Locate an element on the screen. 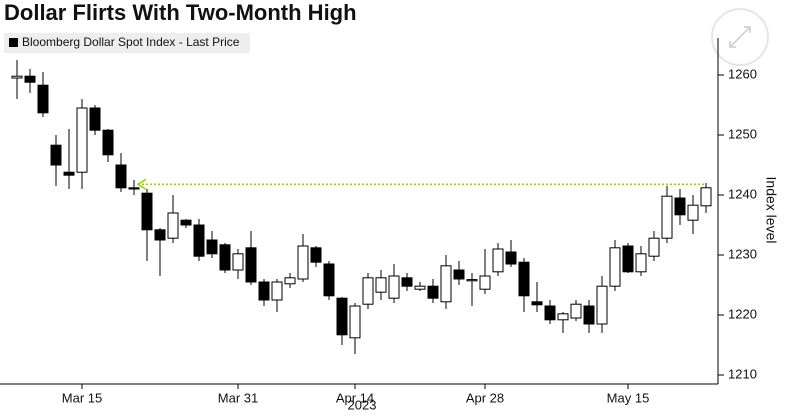  legend-box is located at coordinates (127, 43).